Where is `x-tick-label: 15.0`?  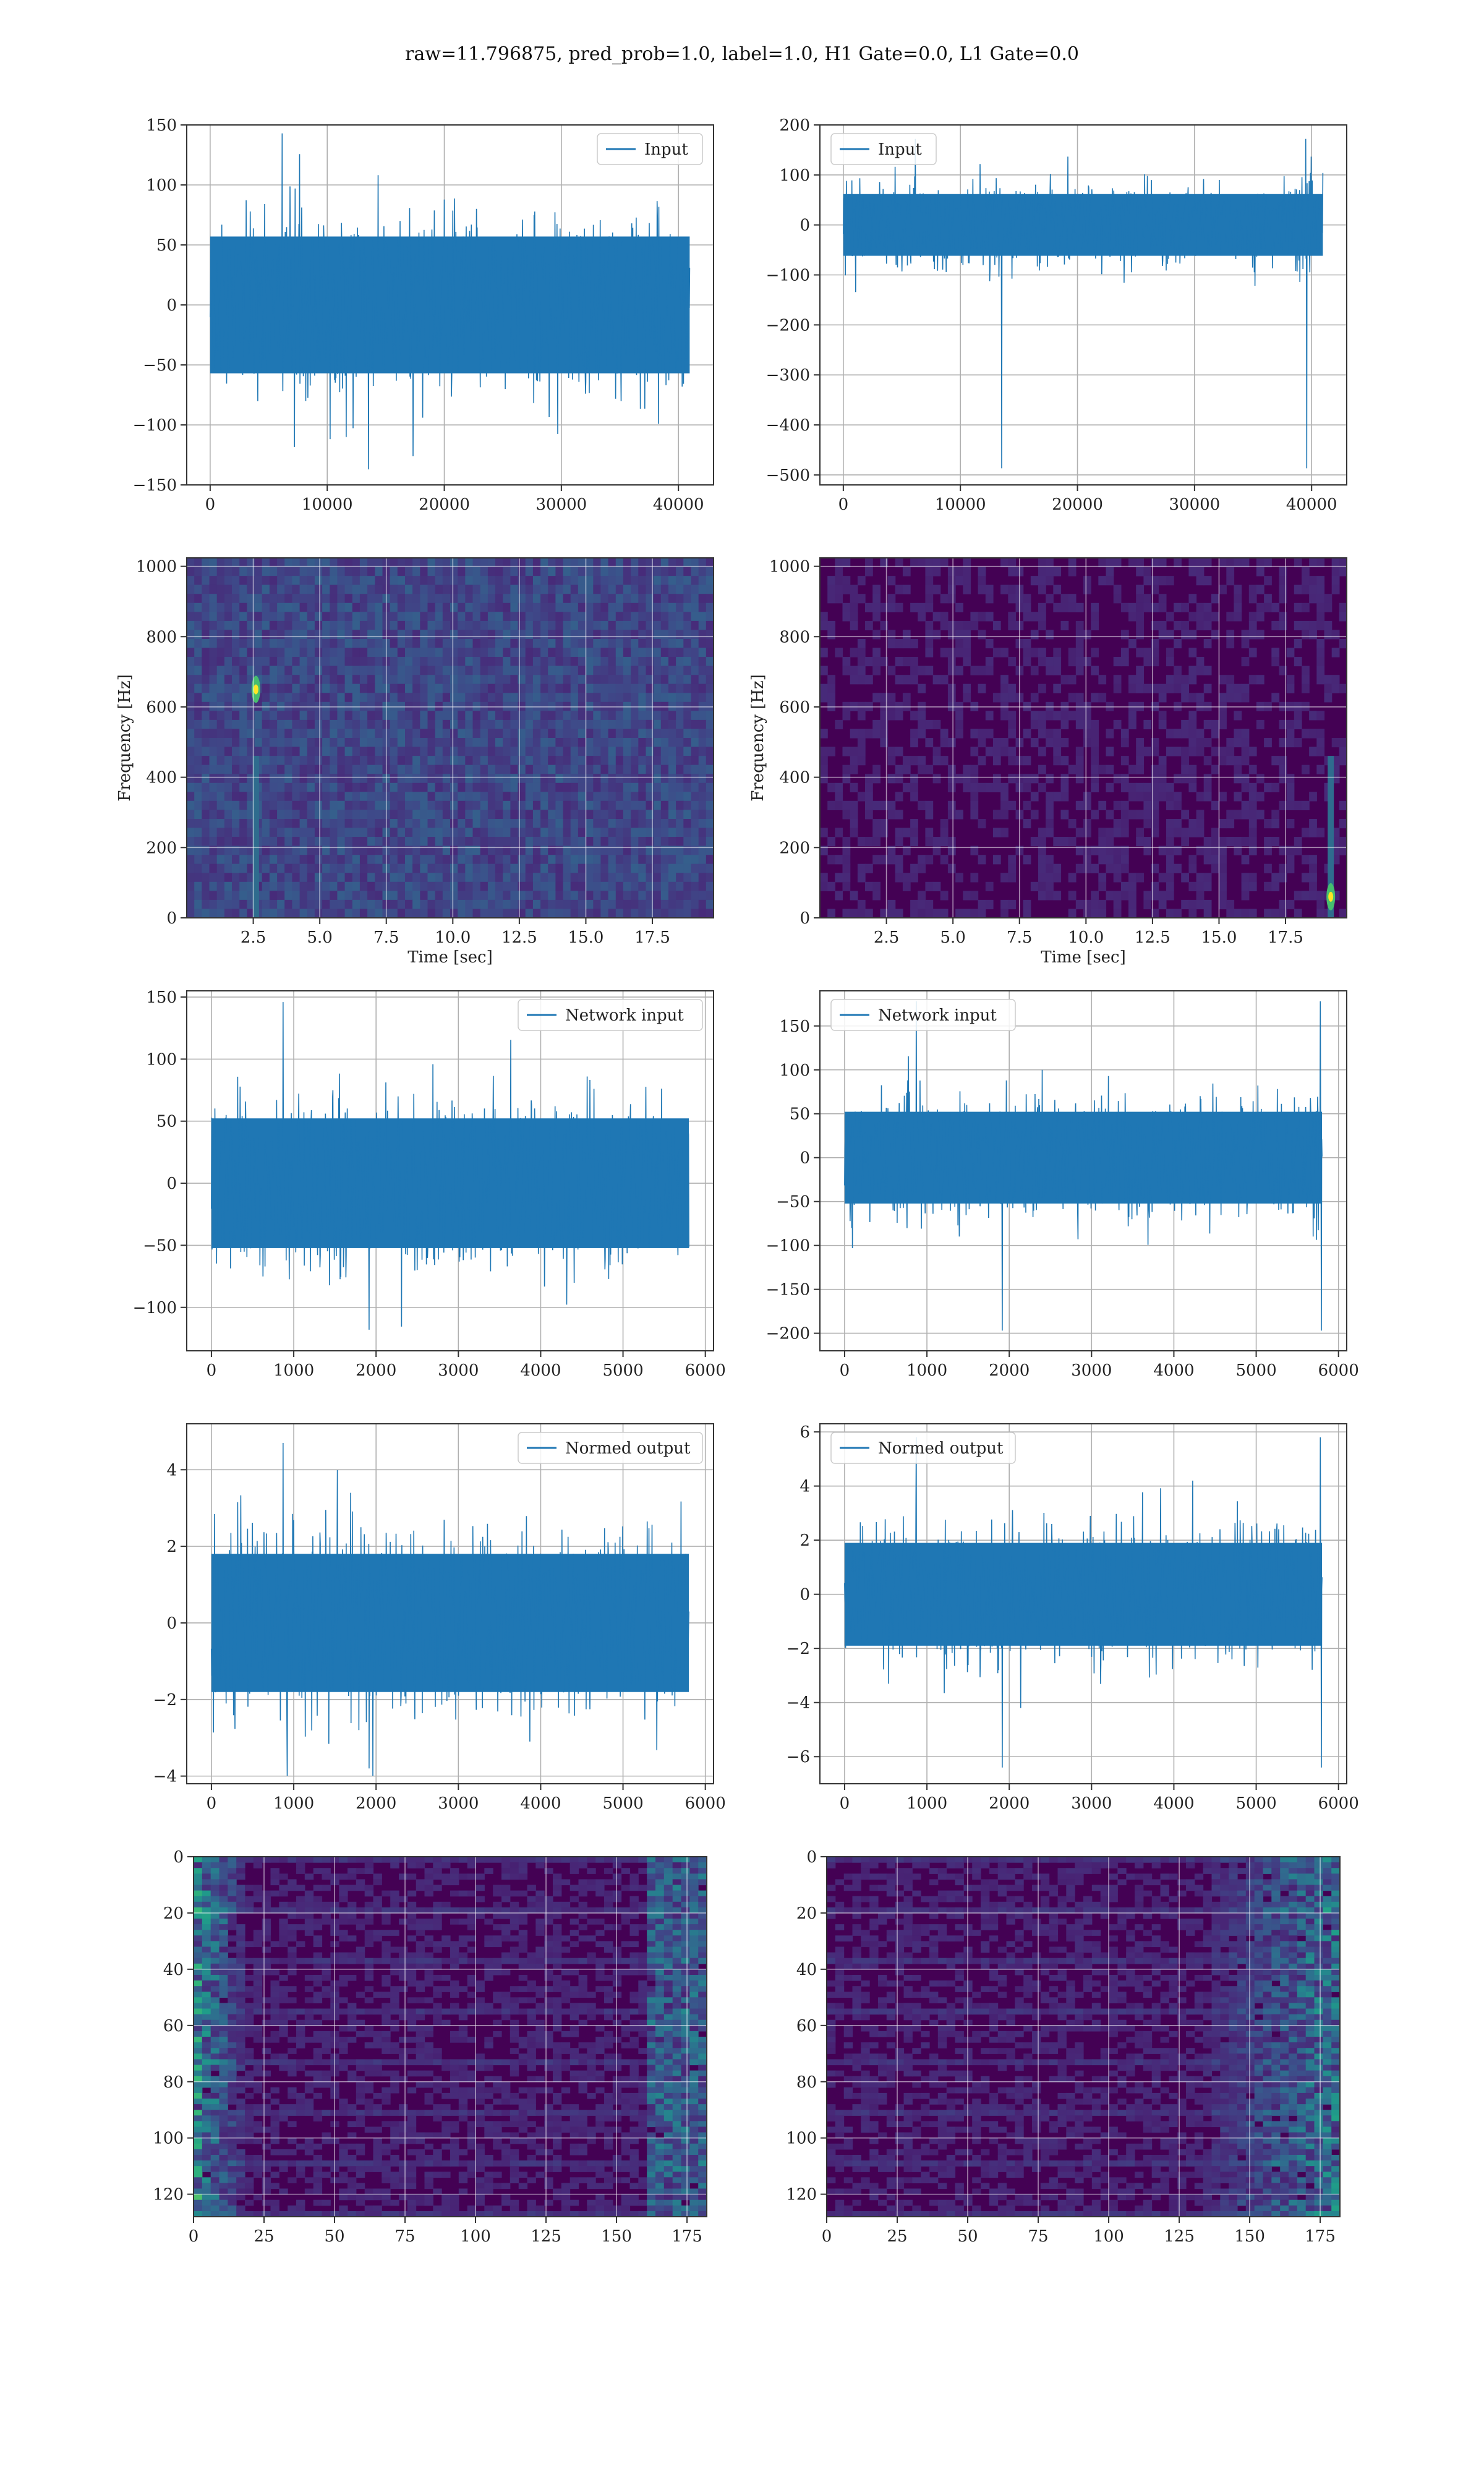 x-tick-label: 15.0 is located at coordinates (586, 938).